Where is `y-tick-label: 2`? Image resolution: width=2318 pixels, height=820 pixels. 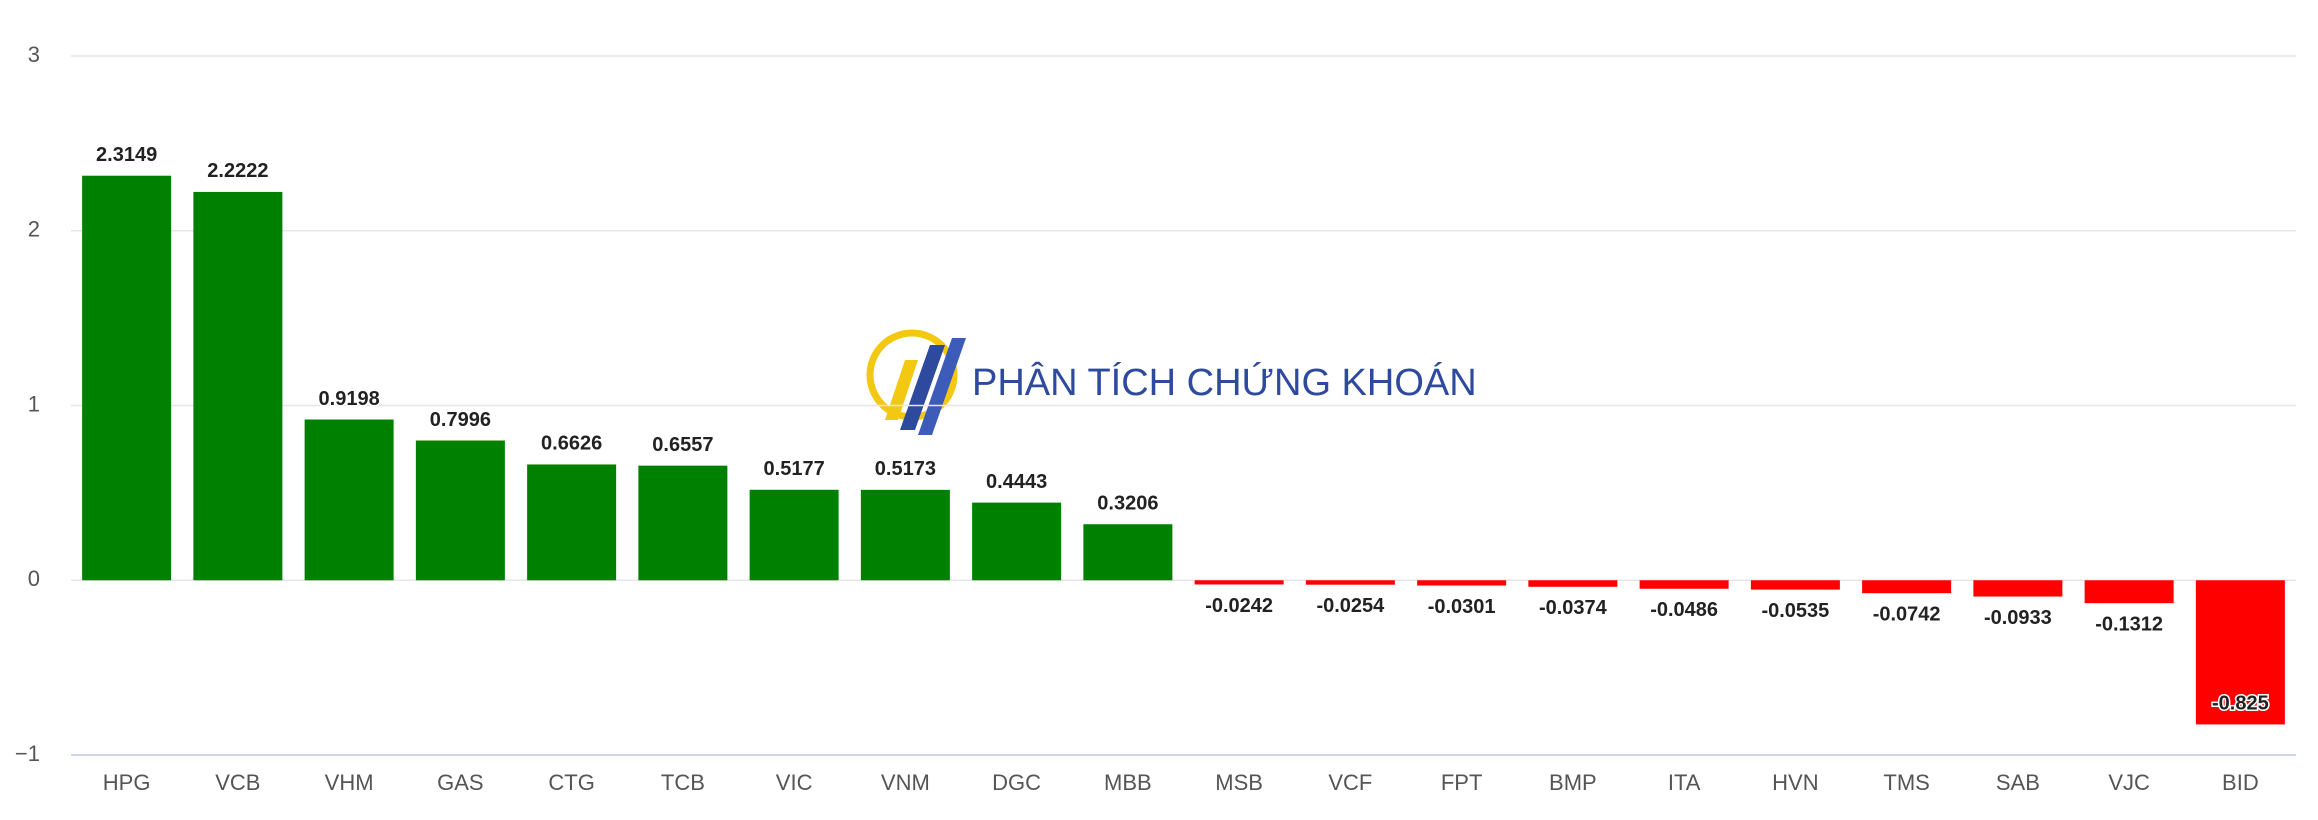 y-tick-label: 2 is located at coordinates (34, 229).